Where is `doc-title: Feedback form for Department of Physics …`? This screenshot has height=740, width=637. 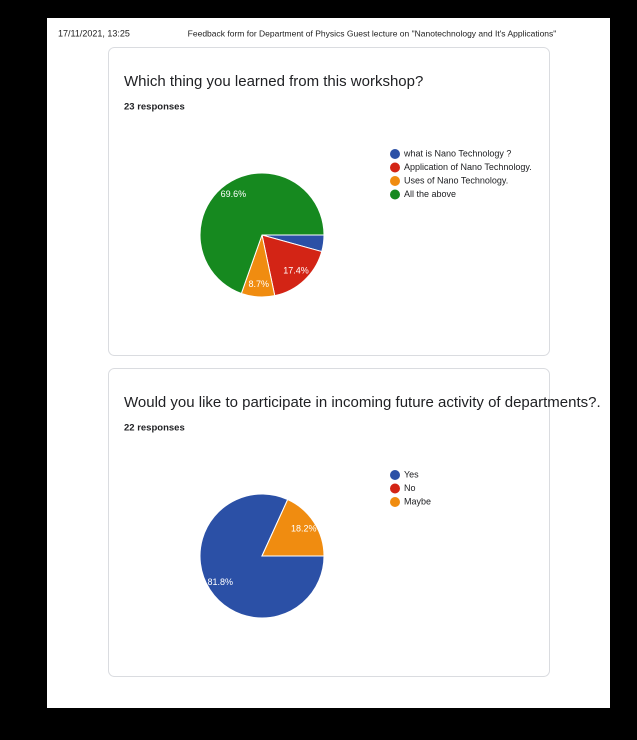 doc-title: Feedback form for Department of Physics … is located at coordinates (372, 33).